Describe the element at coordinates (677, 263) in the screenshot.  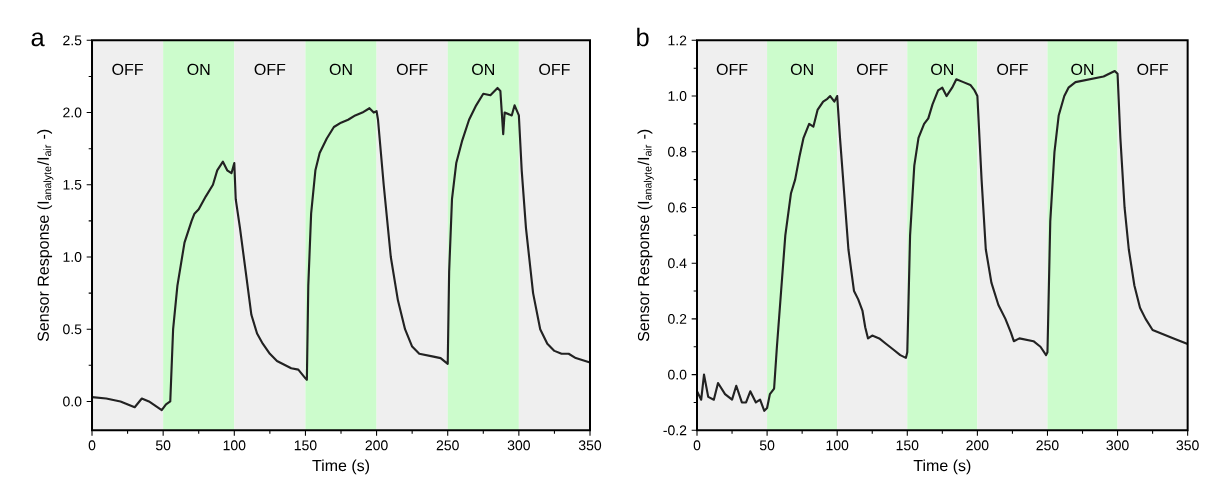
I see `y-tick-label: 0.4` at that location.